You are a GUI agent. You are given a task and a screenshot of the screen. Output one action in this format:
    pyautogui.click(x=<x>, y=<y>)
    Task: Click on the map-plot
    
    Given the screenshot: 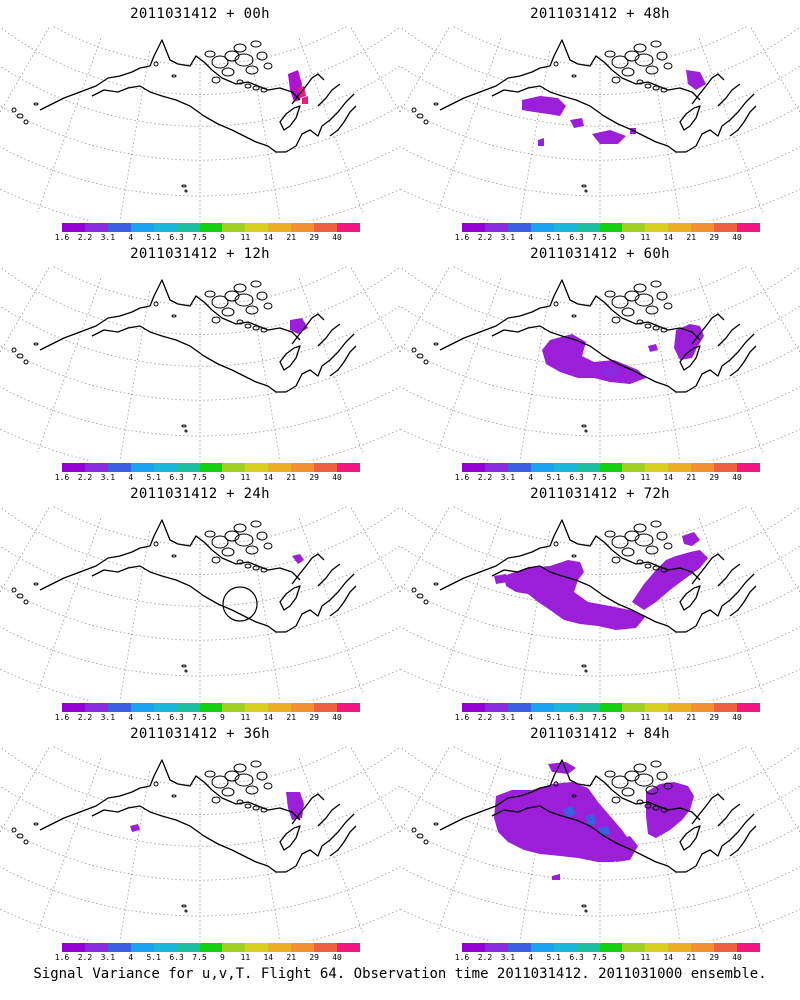 What is the action you would take?
    pyautogui.click(x=600, y=603)
    